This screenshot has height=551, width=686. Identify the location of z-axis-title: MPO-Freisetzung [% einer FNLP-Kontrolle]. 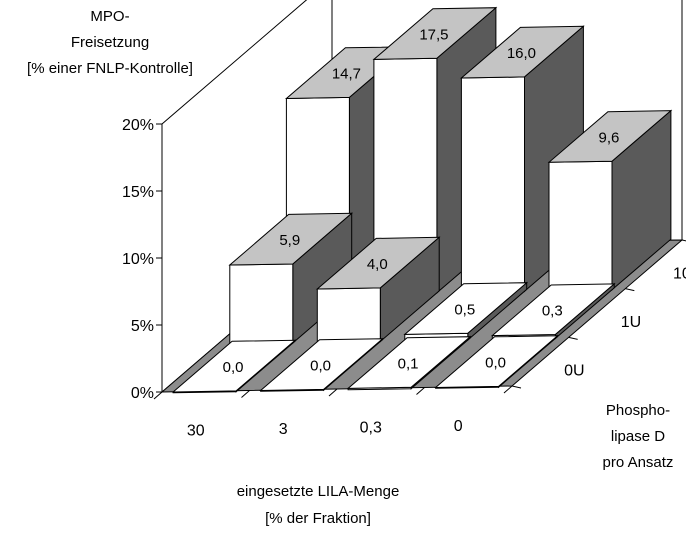
(110, 42).